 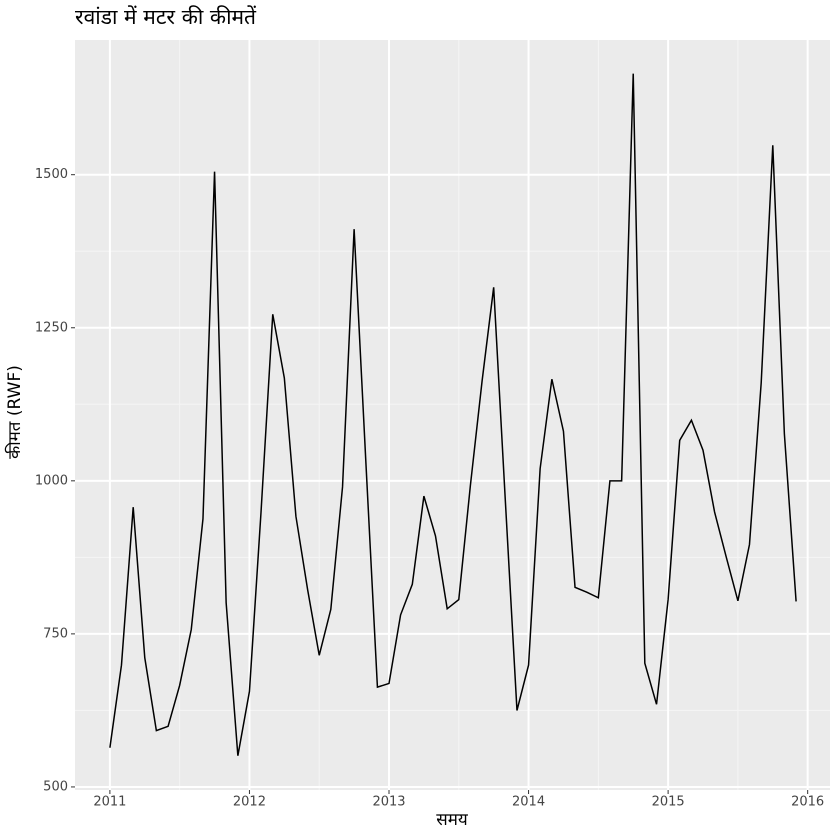 I want to click on y-tick-label: 1500, so click(x=51, y=174).